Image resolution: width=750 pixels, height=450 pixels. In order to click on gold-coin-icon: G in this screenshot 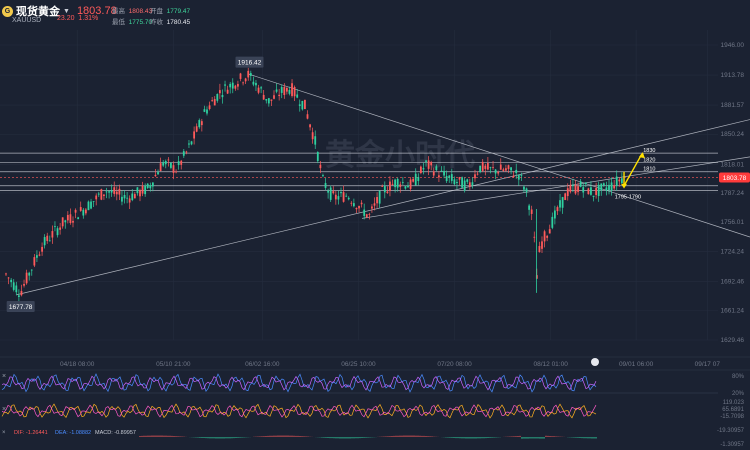, I will do `click(7, 11)`.